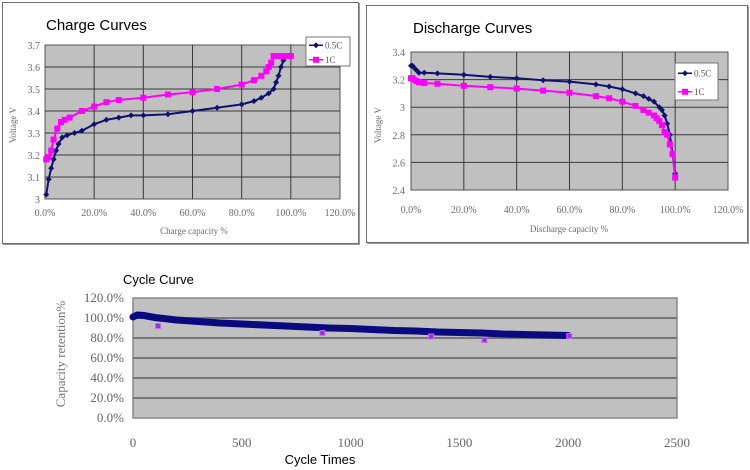 This screenshot has height=470, width=750. What do you see at coordinates (34, 123) in the screenshot?
I see `charge-y-ticks: 3 3.1 3.2 3.3 3.4 3.5 3.6 3.7` at bounding box center [34, 123].